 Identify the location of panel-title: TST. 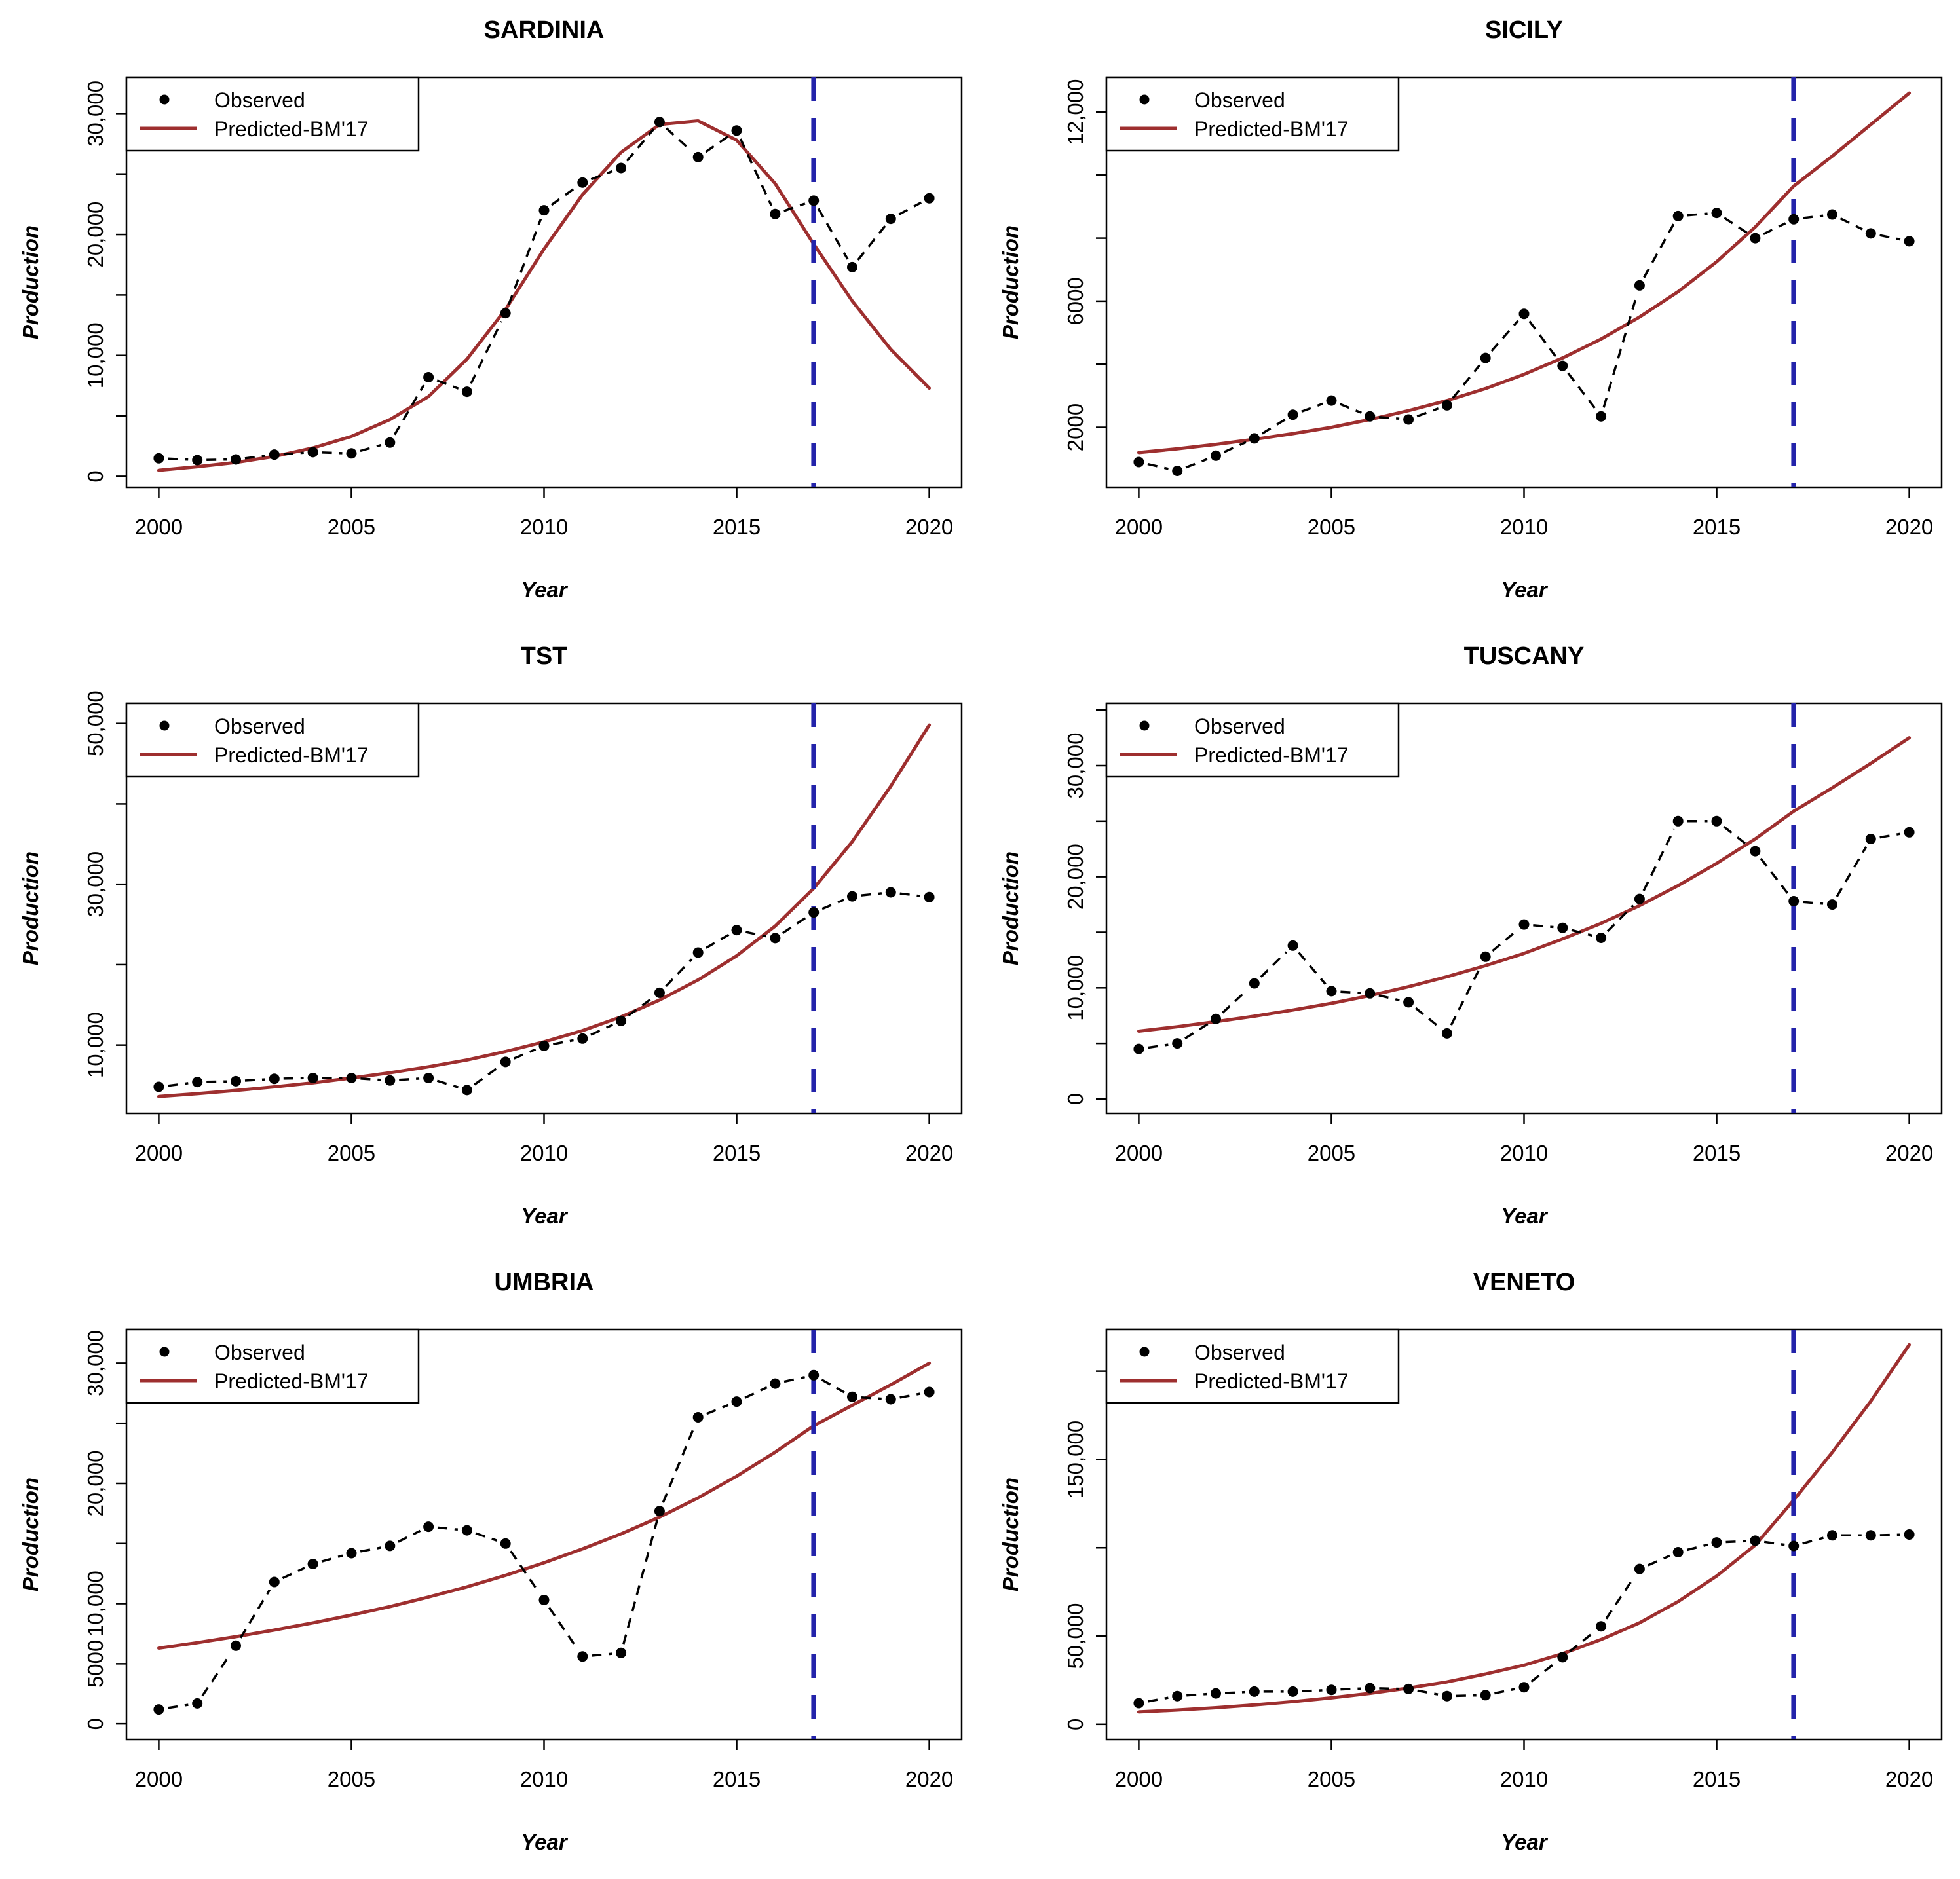
(544, 656).